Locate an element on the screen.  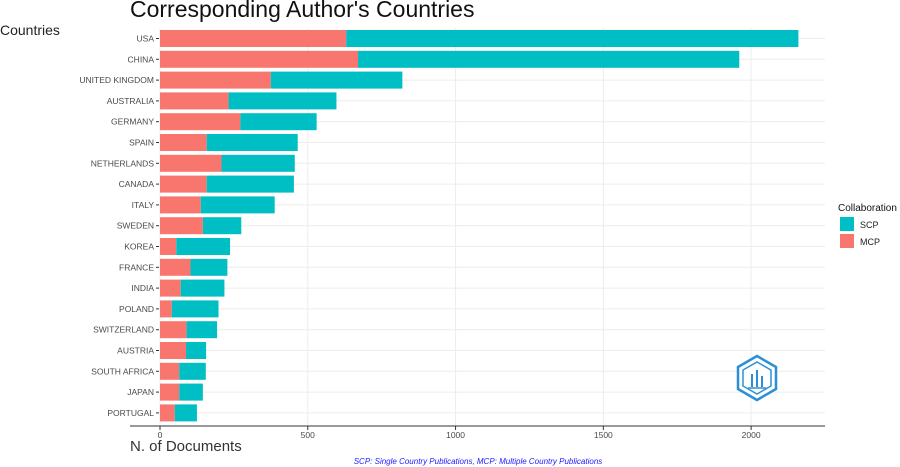
category-label-canada: CANADA is located at coordinates (137, 184).